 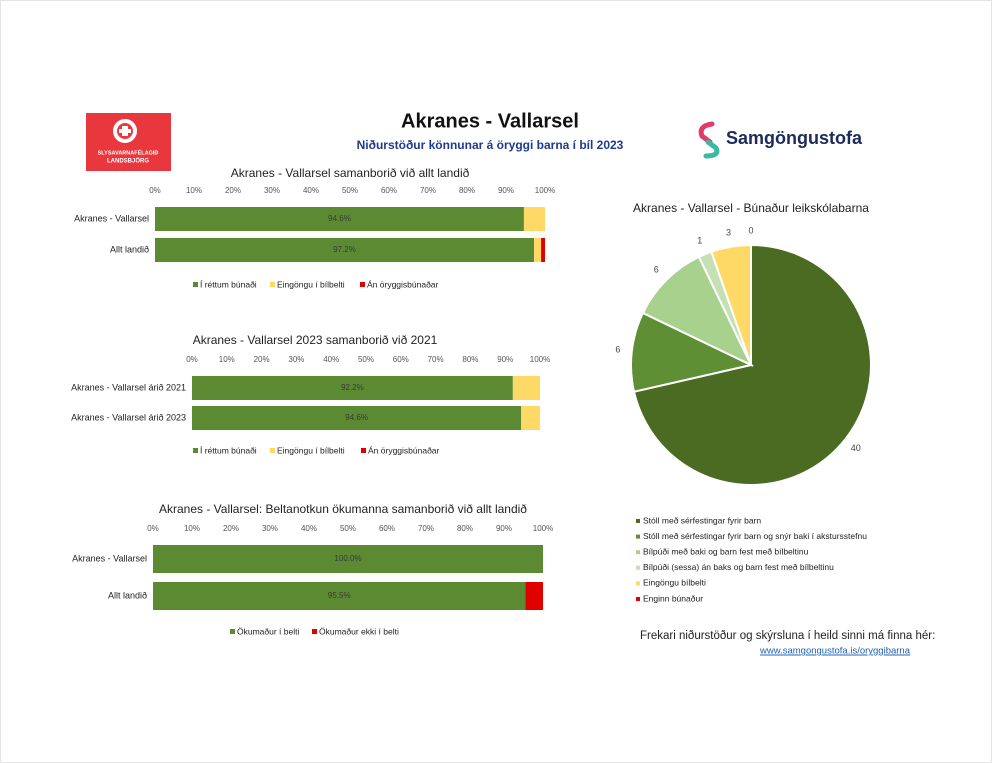 I want to click on legend-label: Ökumaður í belti, so click(x=268, y=631).